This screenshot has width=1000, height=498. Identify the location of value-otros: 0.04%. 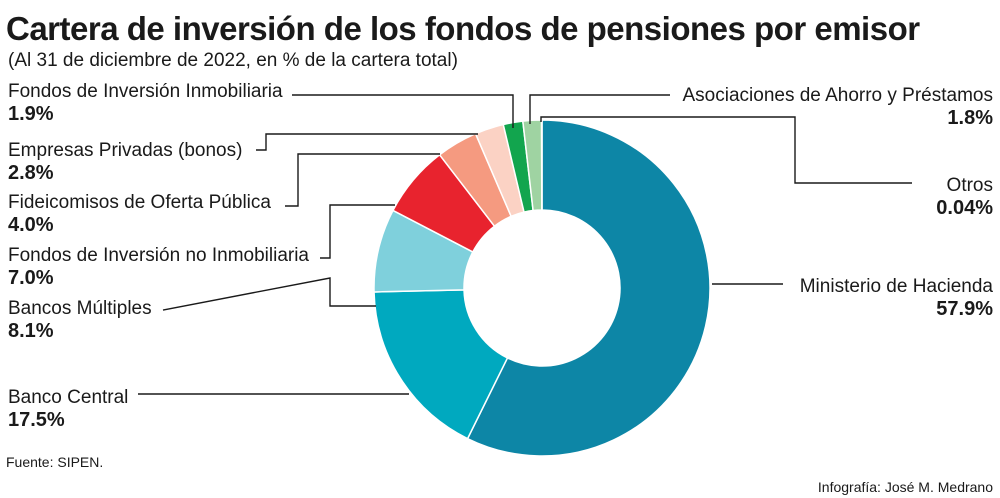
(964, 208).